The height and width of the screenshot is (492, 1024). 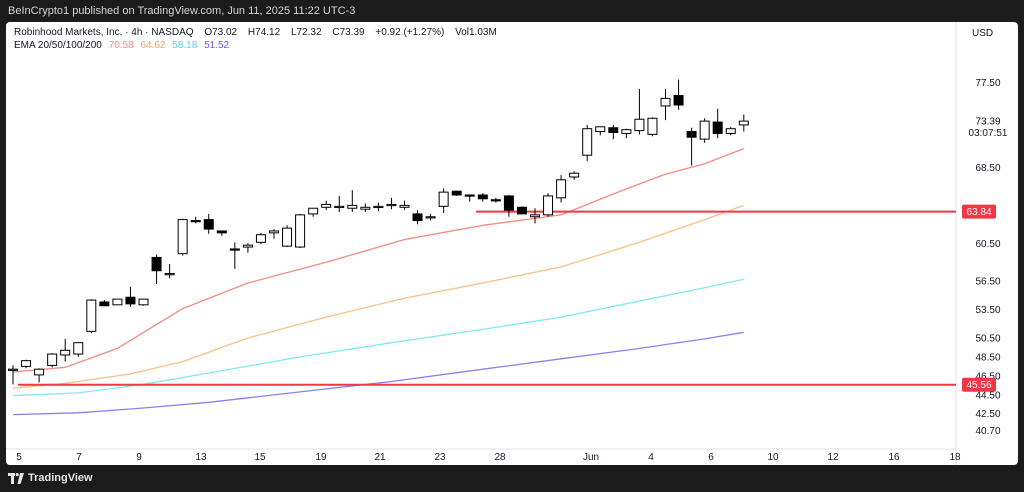 I want to click on y-tick-label: 48.50, so click(x=987, y=357).